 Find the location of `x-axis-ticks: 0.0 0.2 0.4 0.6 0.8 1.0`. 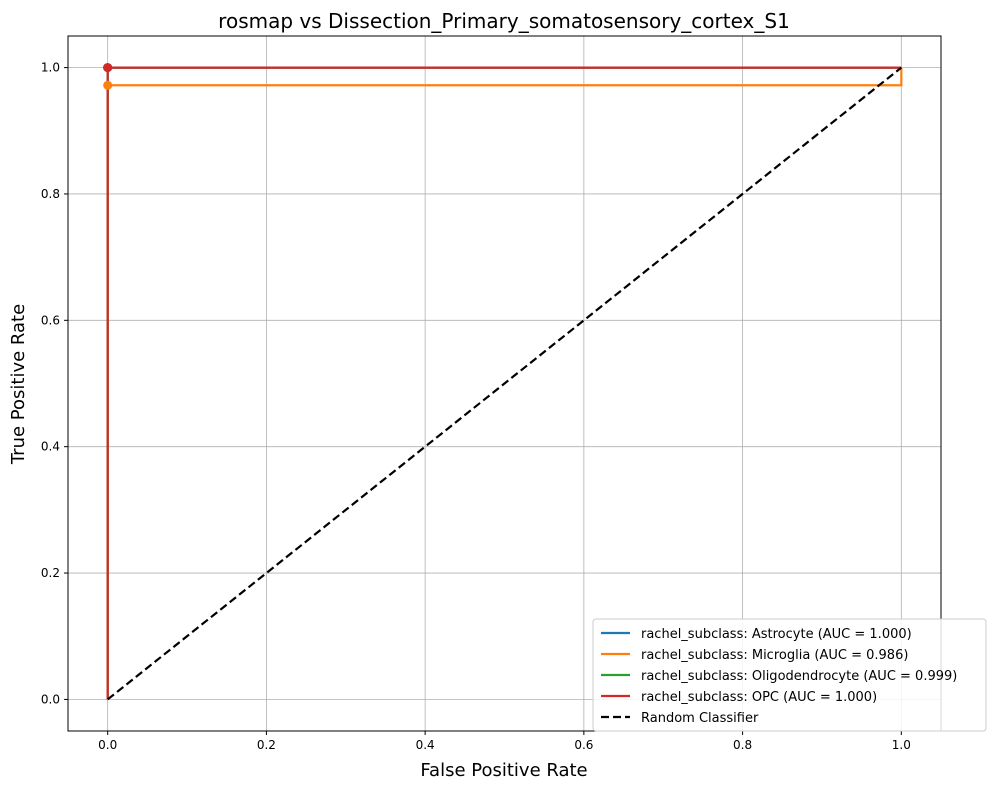

x-axis-ticks: 0.0 0.2 0.4 0.6 0.8 1.0 is located at coordinates (504, 741).